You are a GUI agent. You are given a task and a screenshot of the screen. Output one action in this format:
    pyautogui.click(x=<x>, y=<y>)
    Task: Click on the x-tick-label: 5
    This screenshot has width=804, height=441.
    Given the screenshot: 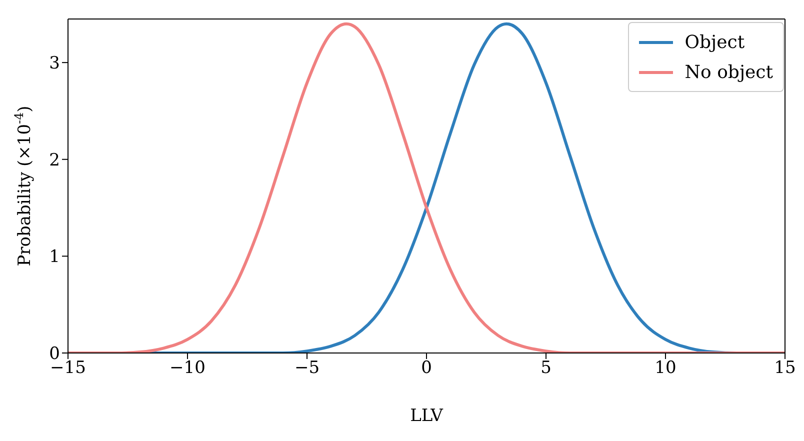 What is the action you would take?
    pyautogui.click(x=546, y=368)
    